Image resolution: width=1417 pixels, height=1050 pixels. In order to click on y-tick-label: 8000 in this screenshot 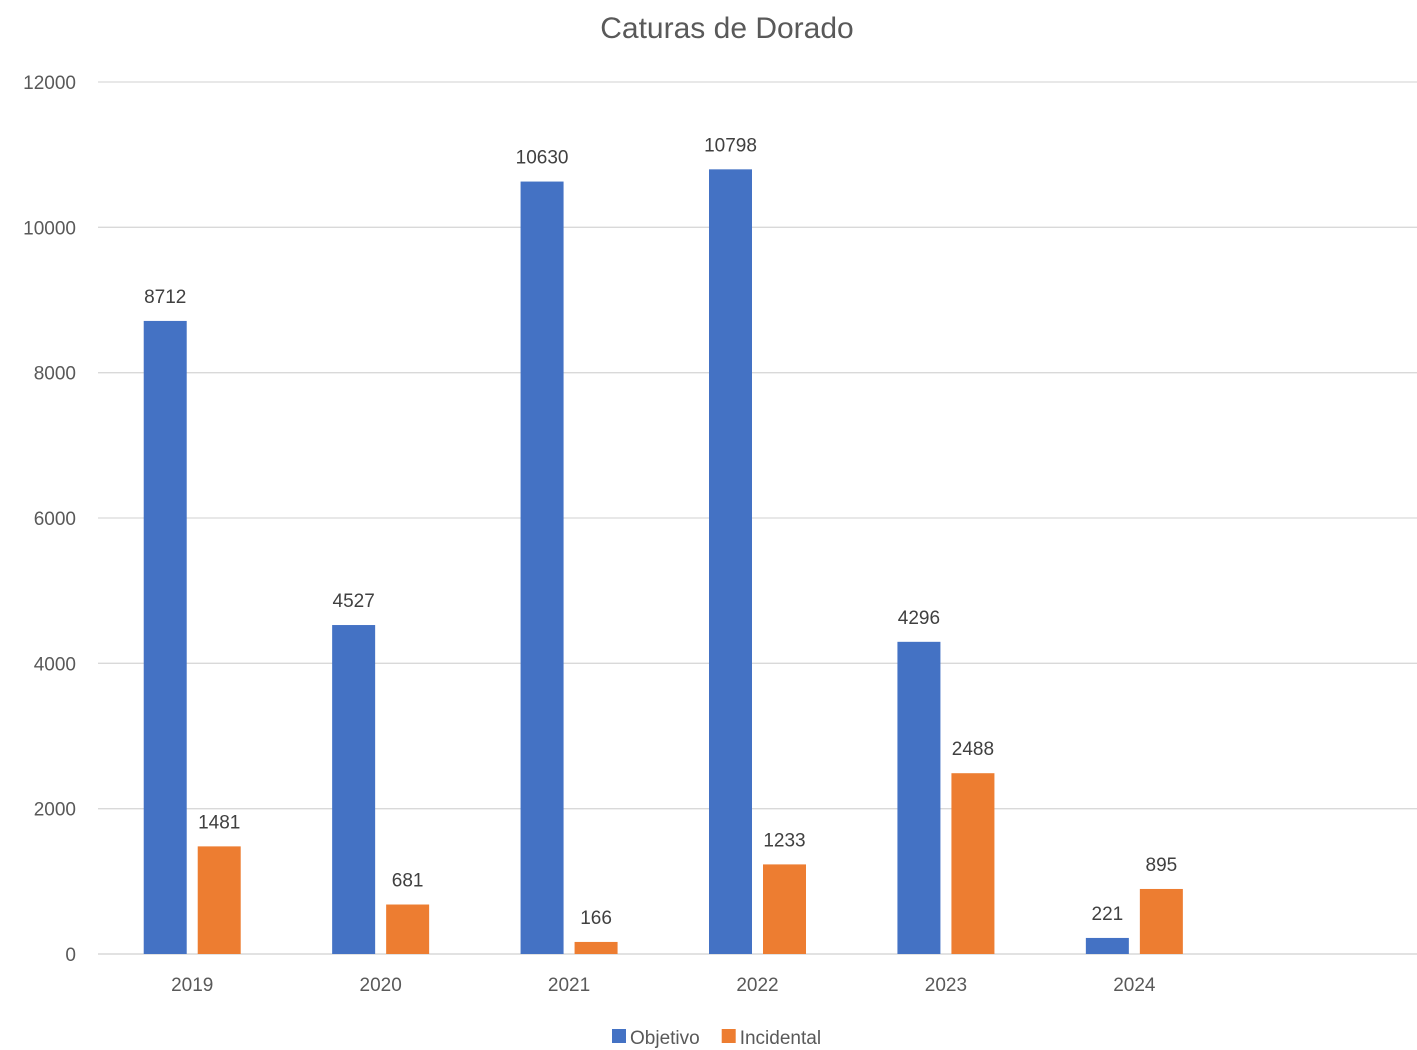, I will do `click(55, 374)`.